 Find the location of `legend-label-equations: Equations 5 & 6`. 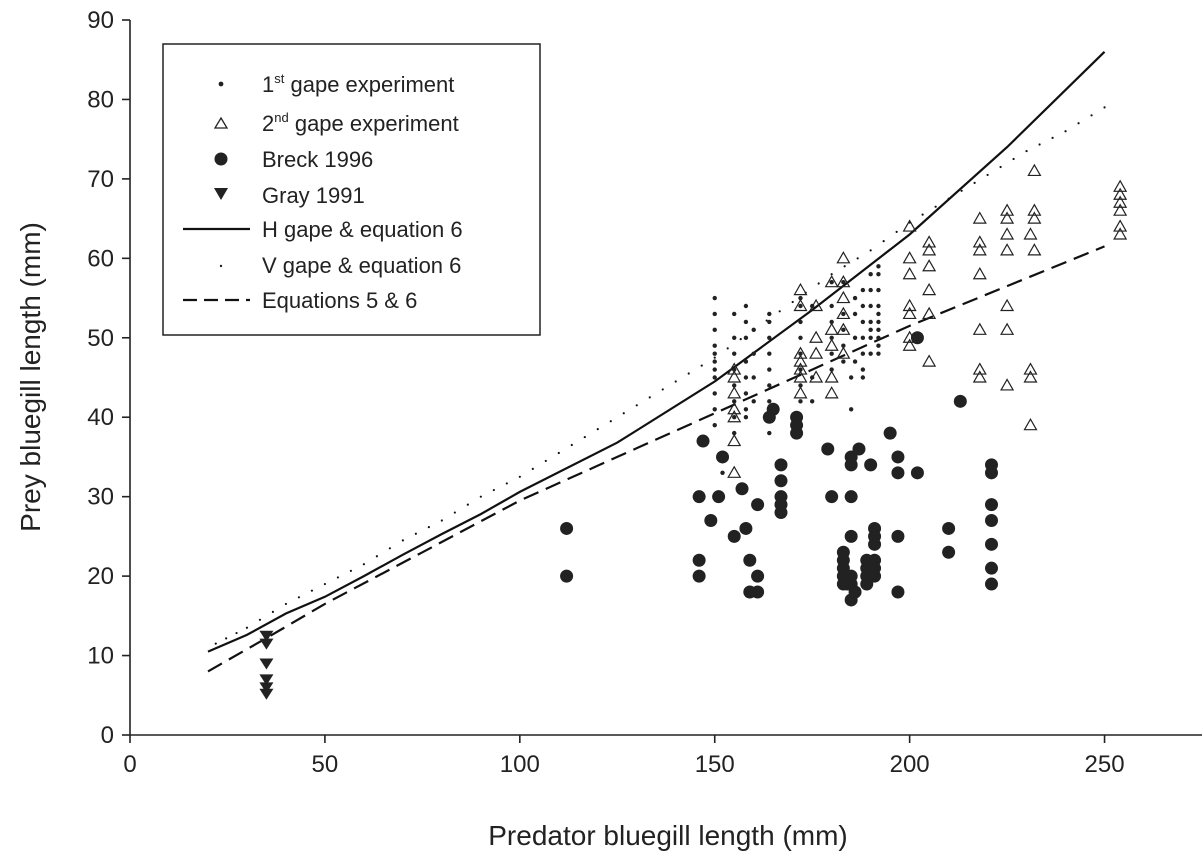

legend-label-equations: Equations 5 & 6 is located at coordinates (339, 300).